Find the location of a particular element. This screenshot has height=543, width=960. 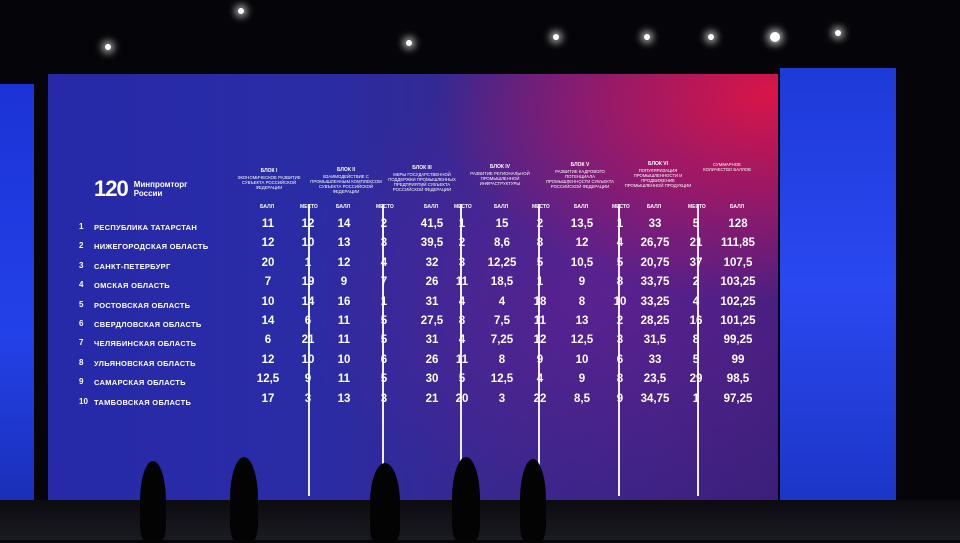

audience-silhouettes is located at coordinates (320, 499).